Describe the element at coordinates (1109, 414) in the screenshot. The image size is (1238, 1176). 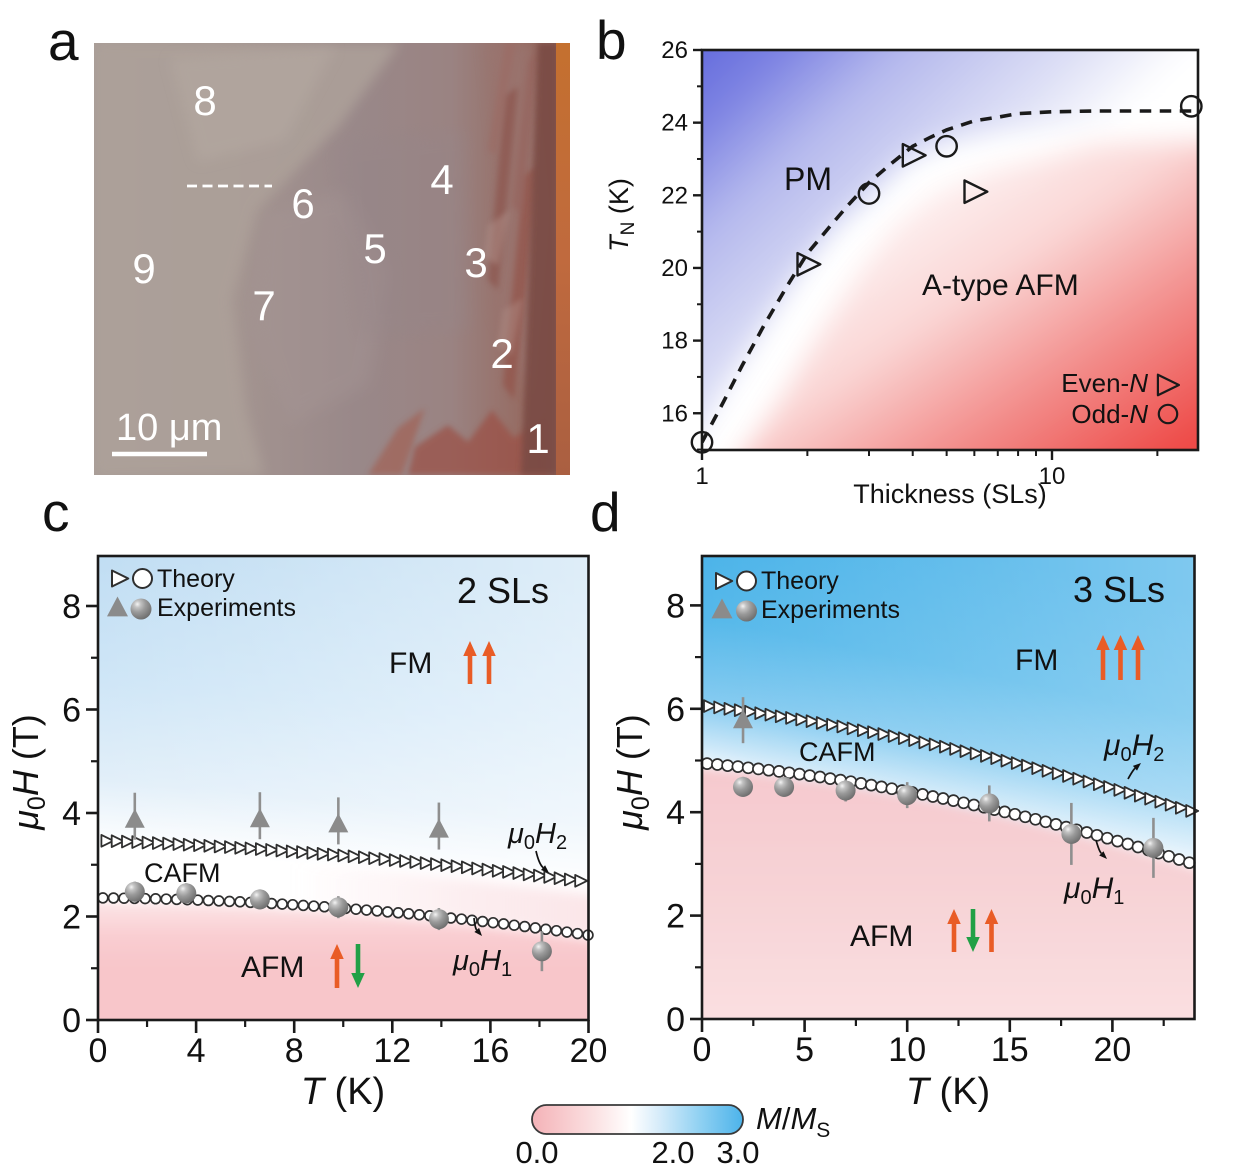
I see `svg-text: Odd-N` at that location.